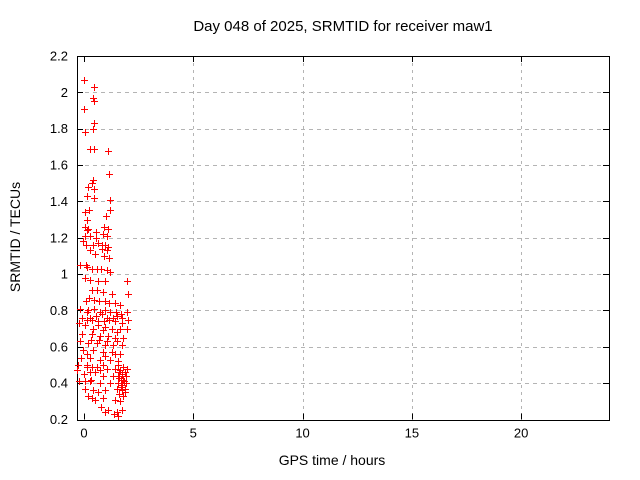  What do you see at coordinates (64, 92) in the screenshot?
I see `svg-text: 2` at bounding box center [64, 92].